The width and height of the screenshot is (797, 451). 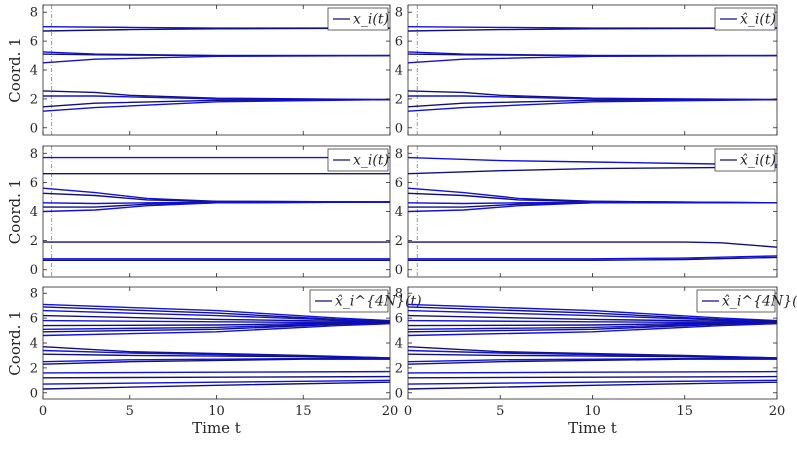 I want to click on legend: x_i(t), so click(x=358, y=160).